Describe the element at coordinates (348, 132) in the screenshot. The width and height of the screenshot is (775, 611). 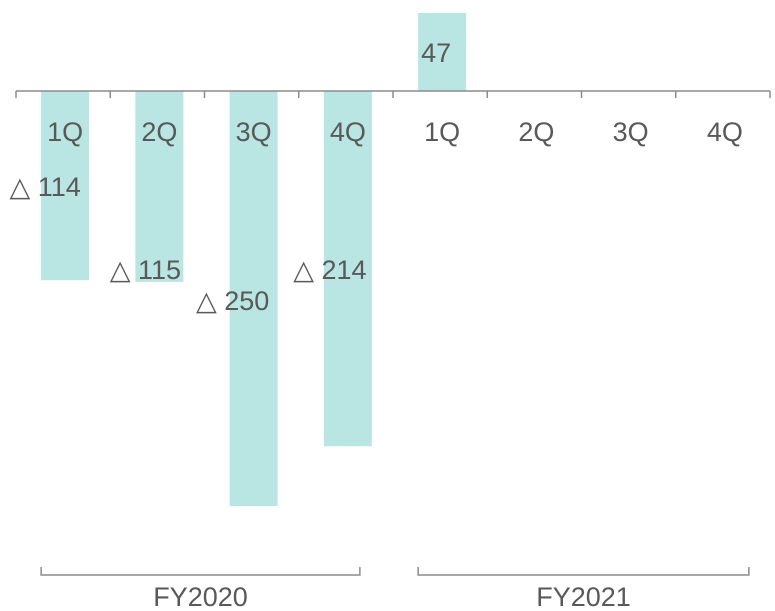
I see `tick-label-4: 4Q` at that location.